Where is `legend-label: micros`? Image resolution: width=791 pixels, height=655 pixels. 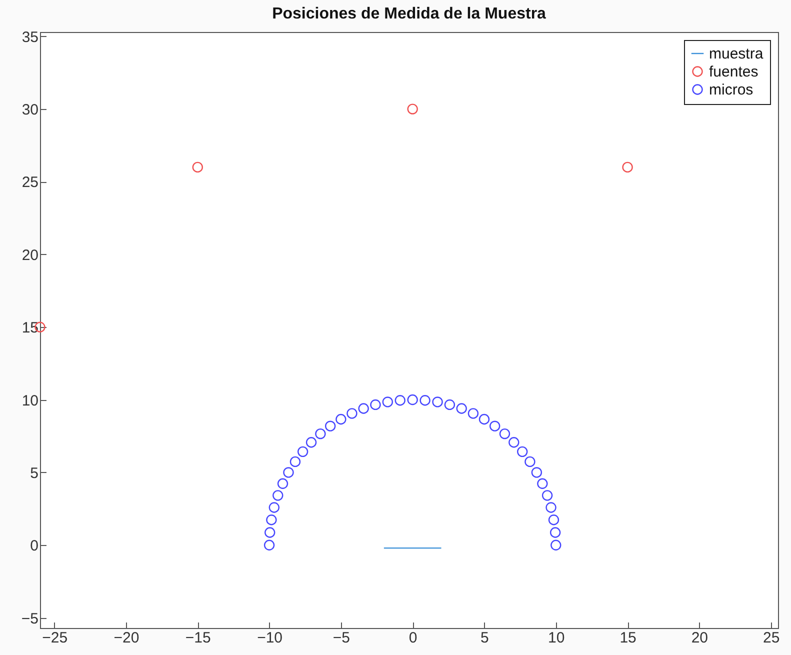
legend-label: micros is located at coordinates (731, 90).